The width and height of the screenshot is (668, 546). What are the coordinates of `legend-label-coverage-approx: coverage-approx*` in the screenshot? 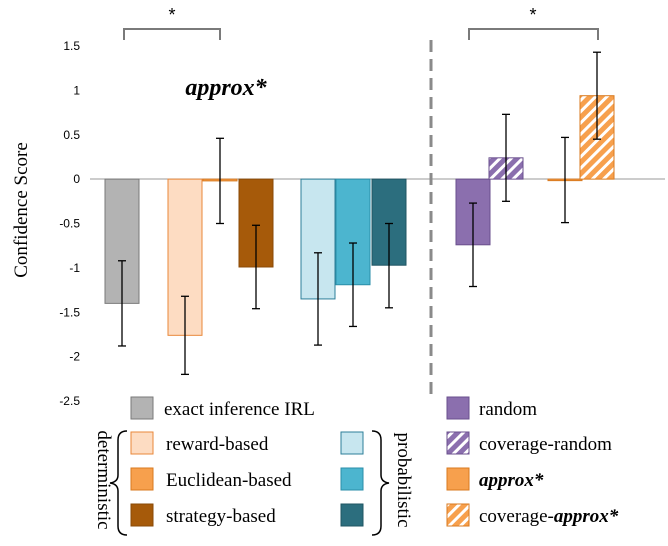 It's located at (549, 516).